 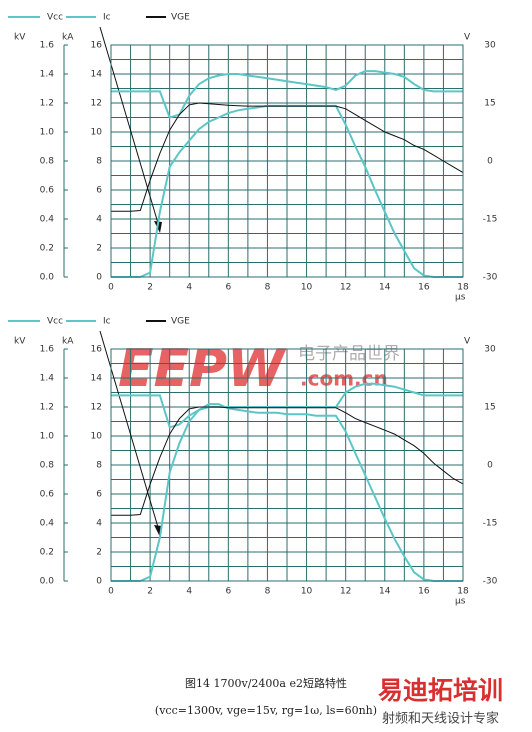 I want to click on caption-conditions: (vcc=1300v, vge=15v, rg=1ω, ls=60nh), so click(x=266, y=710).